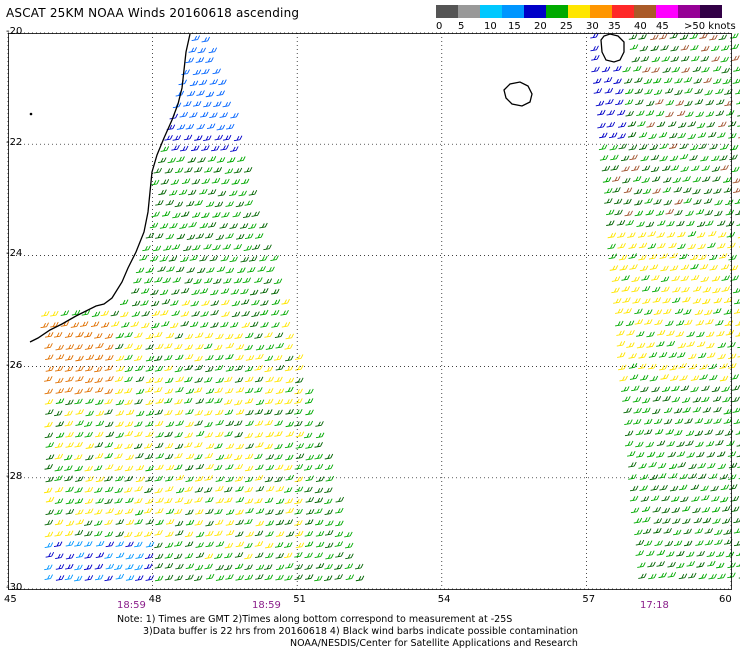 The image size is (740, 650). What do you see at coordinates (513, 11) in the screenshot?
I see `scale-swatch` at bounding box center [513, 11].